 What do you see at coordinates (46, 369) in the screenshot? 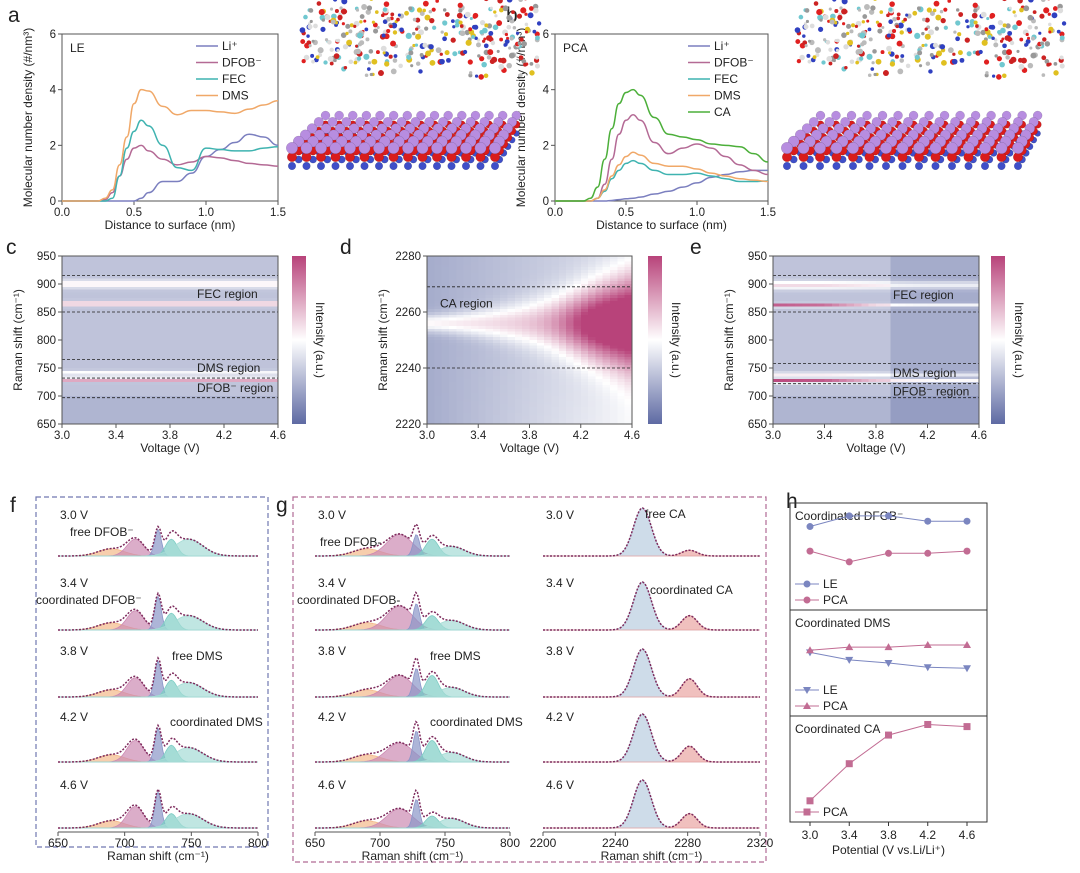
I see `y-tick-label: 750` at bounding box center [46, 369].